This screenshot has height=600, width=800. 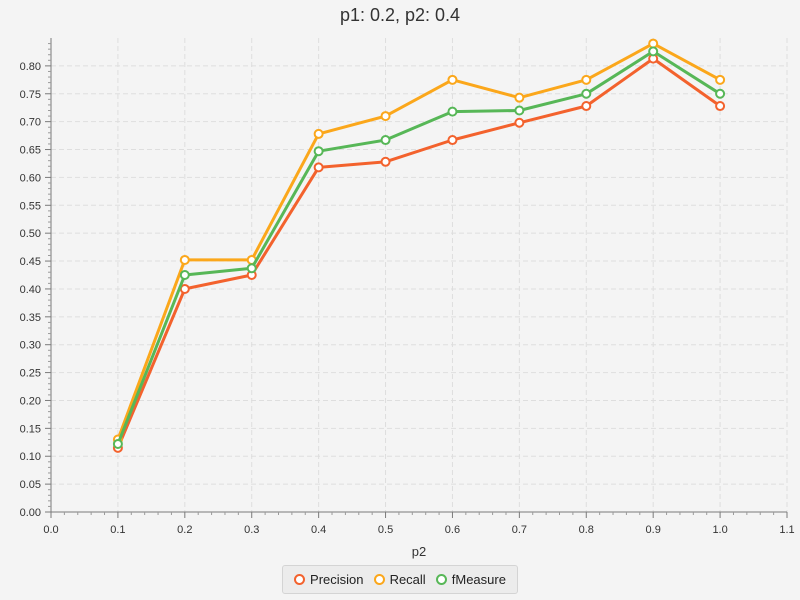 What do you see at coordinates (117, 530) in the screenshot?
I see `x-tick-label: 0.1` at bounding box center [117, 530].